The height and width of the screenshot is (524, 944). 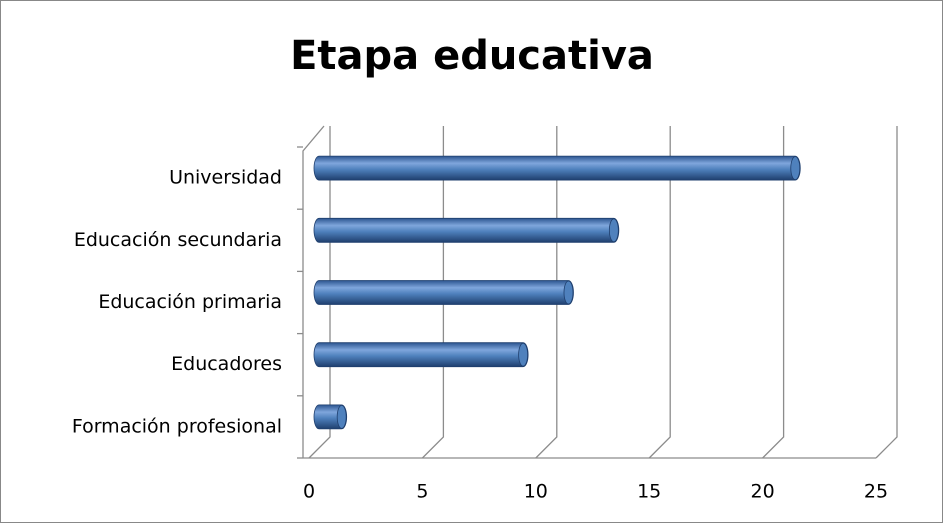 I want to click on y-tick-label: Formación profesional, so click(x=177, y=426).